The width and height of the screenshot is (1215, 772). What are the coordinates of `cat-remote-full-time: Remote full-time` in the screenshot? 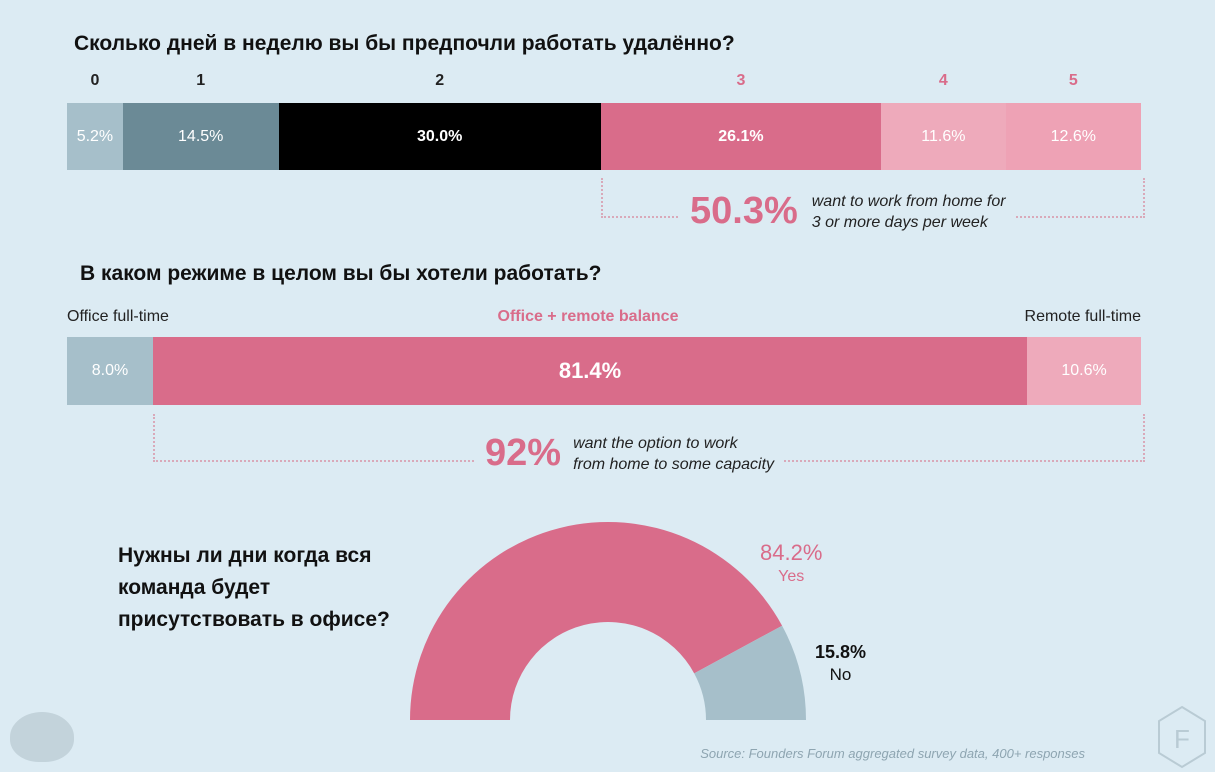 It's located at (1082, 316).